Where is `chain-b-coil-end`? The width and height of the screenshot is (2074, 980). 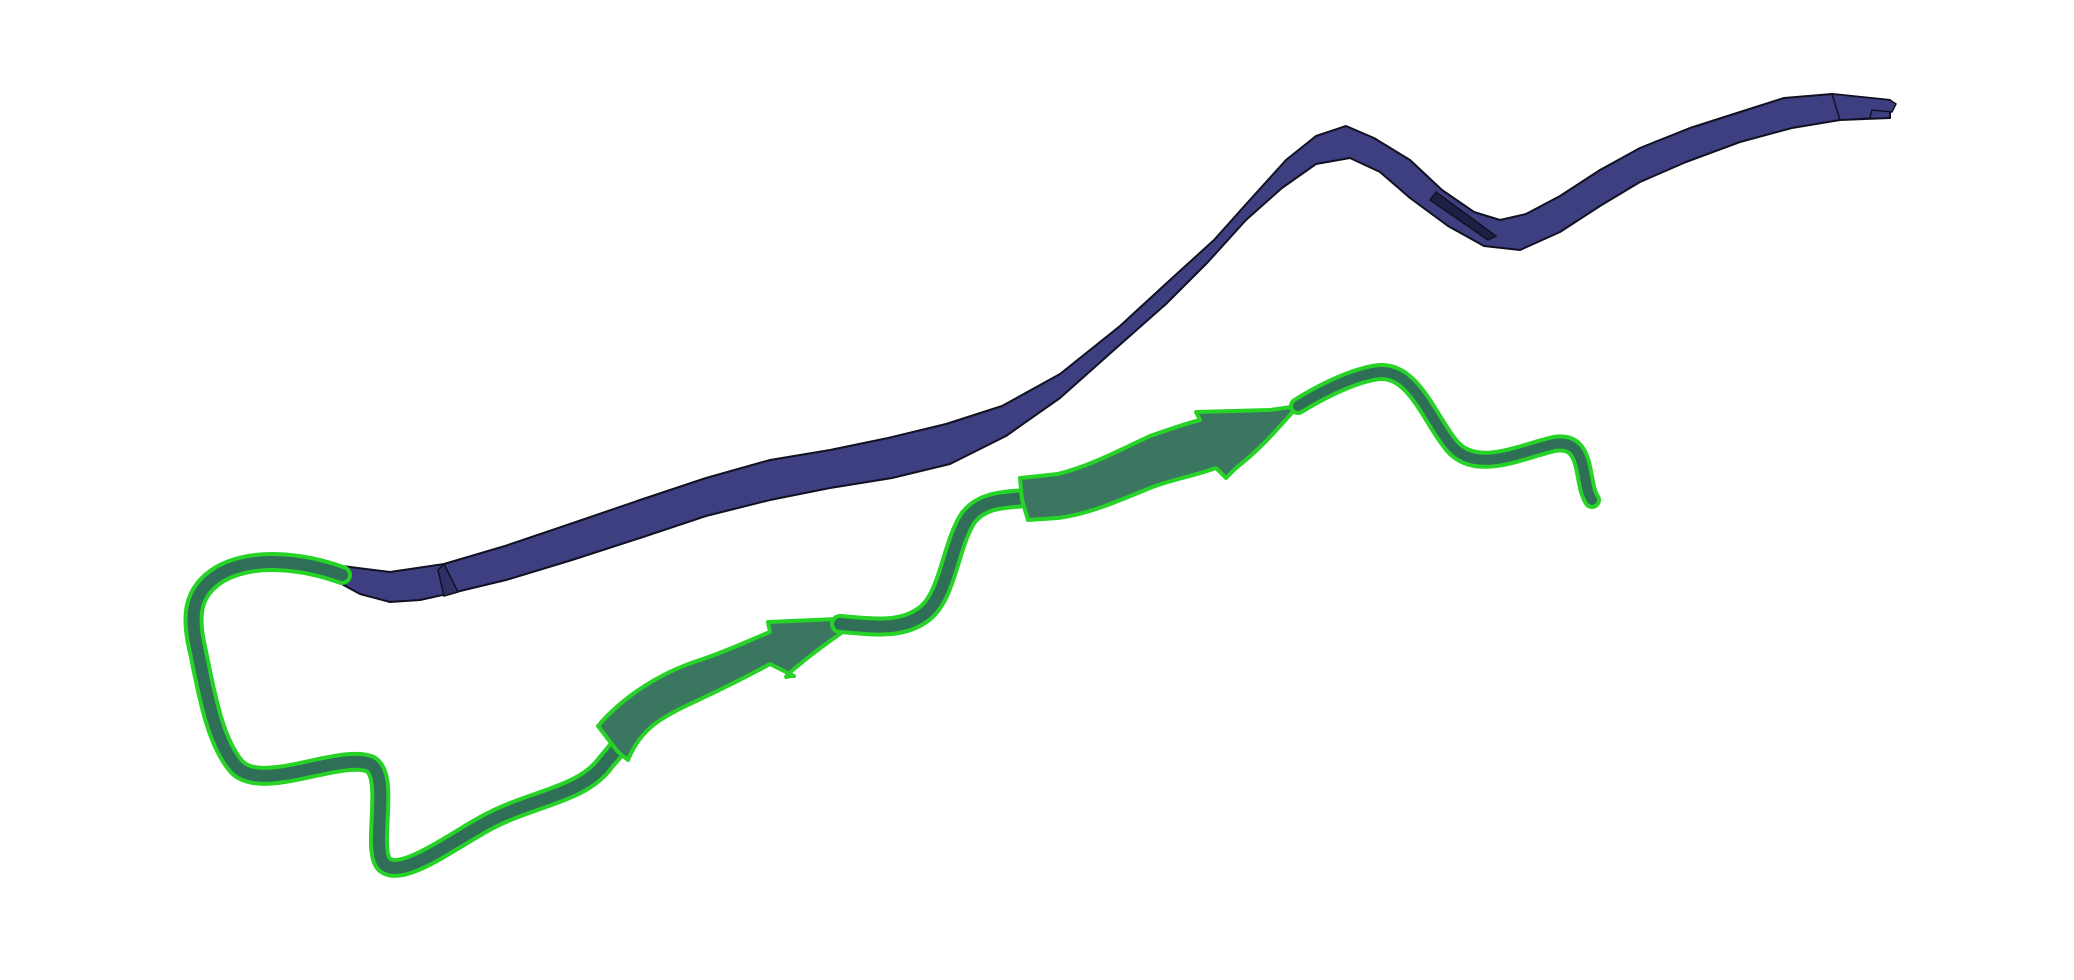 chain-b-coil-end is located at coordinates (1445, 436).